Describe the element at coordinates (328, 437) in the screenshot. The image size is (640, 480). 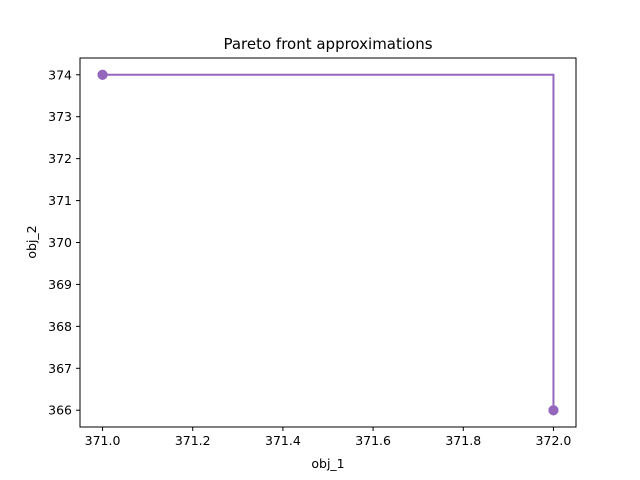
I see `x-axis: 371.0 371.2 371.4 371.6 371.8 372.0` at that location.